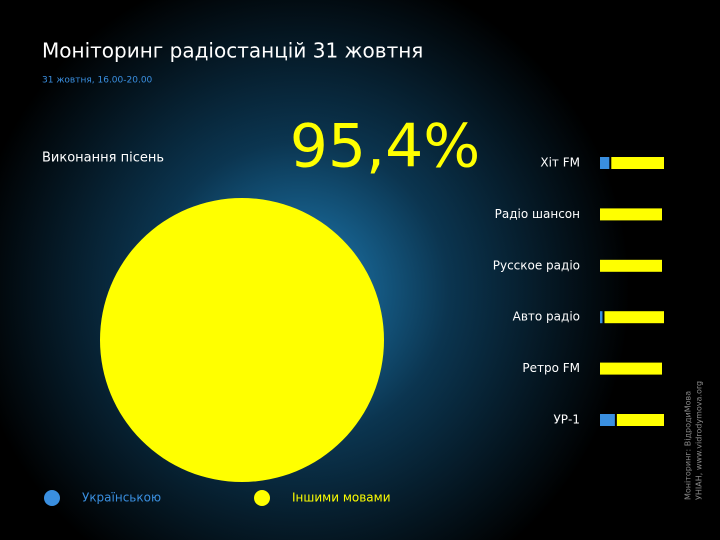 Image resolution: width=720 pixels, height=540 pixels. Describe the element at coordinates (560, 163) in the screenshot. I see `station-label: Хіт FM` at that location.